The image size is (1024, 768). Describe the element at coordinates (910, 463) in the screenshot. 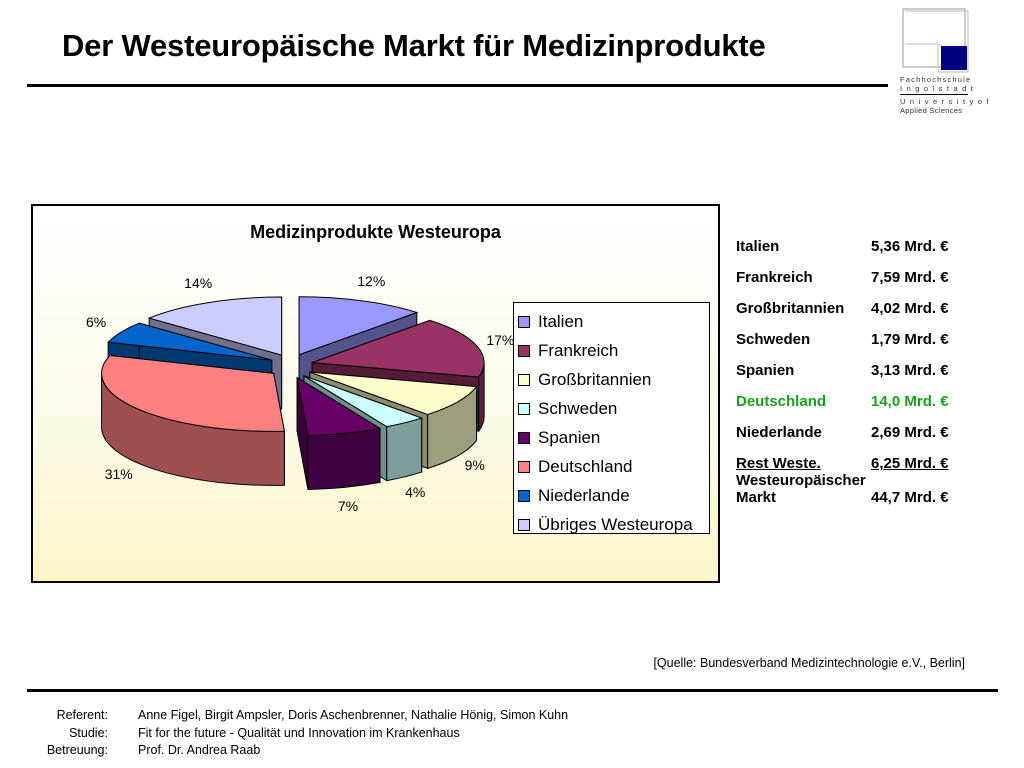

I see `value-amount: 6,25 Mrd. €` at that location.